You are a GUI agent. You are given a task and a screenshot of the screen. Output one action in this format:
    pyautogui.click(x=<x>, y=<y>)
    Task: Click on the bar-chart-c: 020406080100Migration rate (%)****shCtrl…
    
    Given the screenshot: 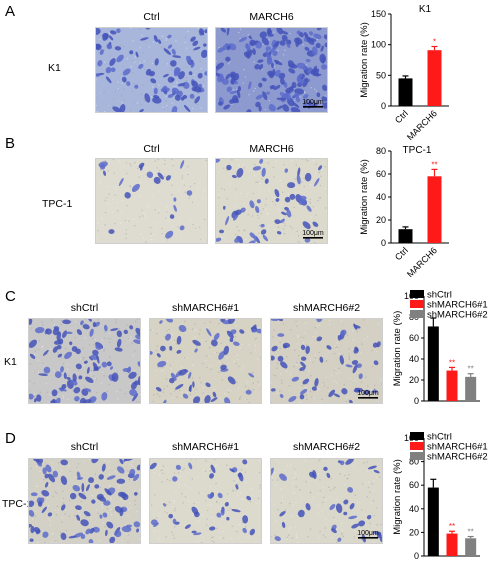 What is the action you would take?
    pyautogui.click(x=440, y=348)
    